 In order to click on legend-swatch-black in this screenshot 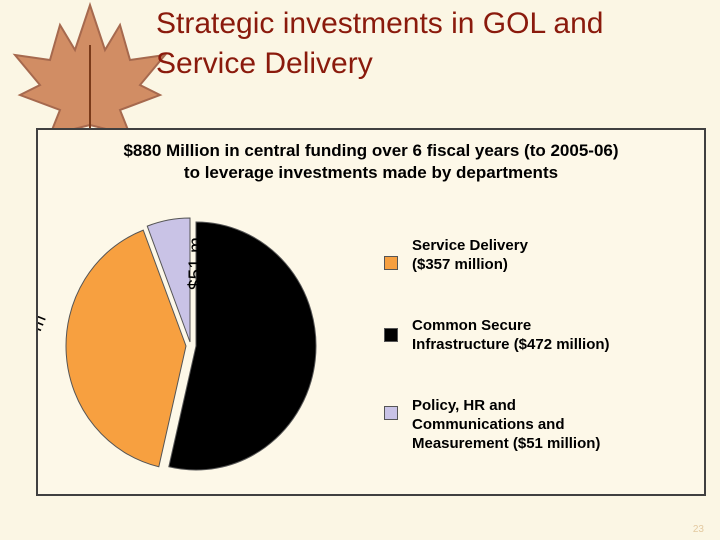, I will do `click(391, 335)`.